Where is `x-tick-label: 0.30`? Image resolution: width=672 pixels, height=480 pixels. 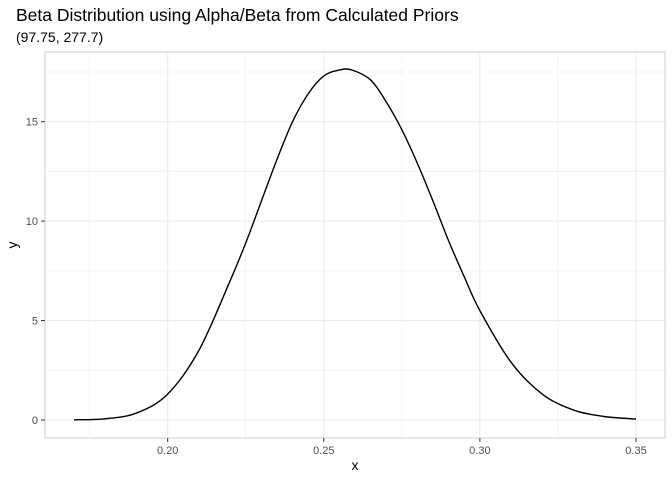 x-tick-label: 0.30 is located at coordinates (479, 451).